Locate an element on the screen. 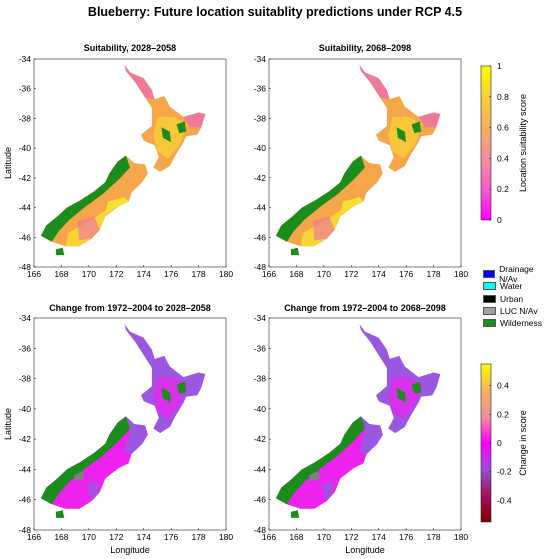 This screenshot has width=550, height=559. colorbar-label: Change in score is located at coordinates (523, 443).